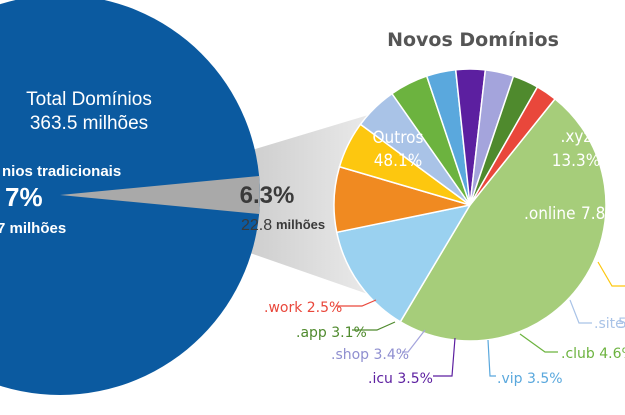 The width and height of the screenshot is (625, 415). I want to click on new-domains-unit: milhões, so click(300, 224).